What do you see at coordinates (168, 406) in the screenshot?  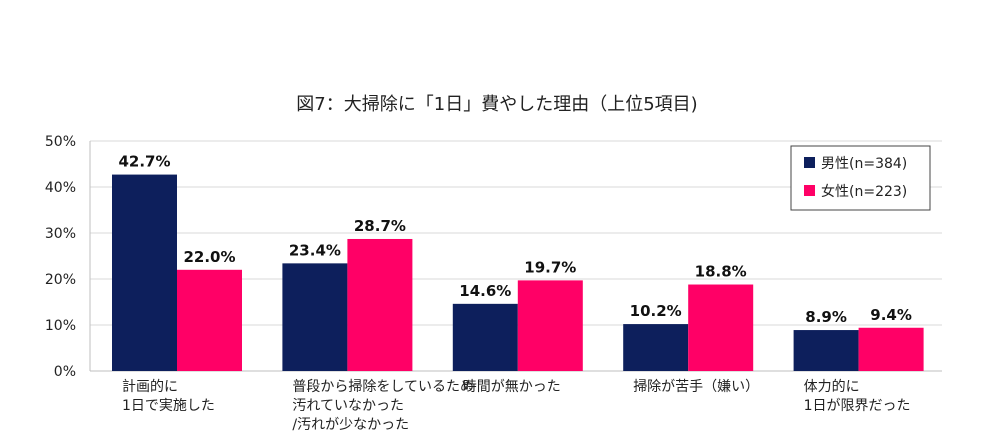 I see `category-label-line: 1日で実施した` at bounding box center [168, 406].